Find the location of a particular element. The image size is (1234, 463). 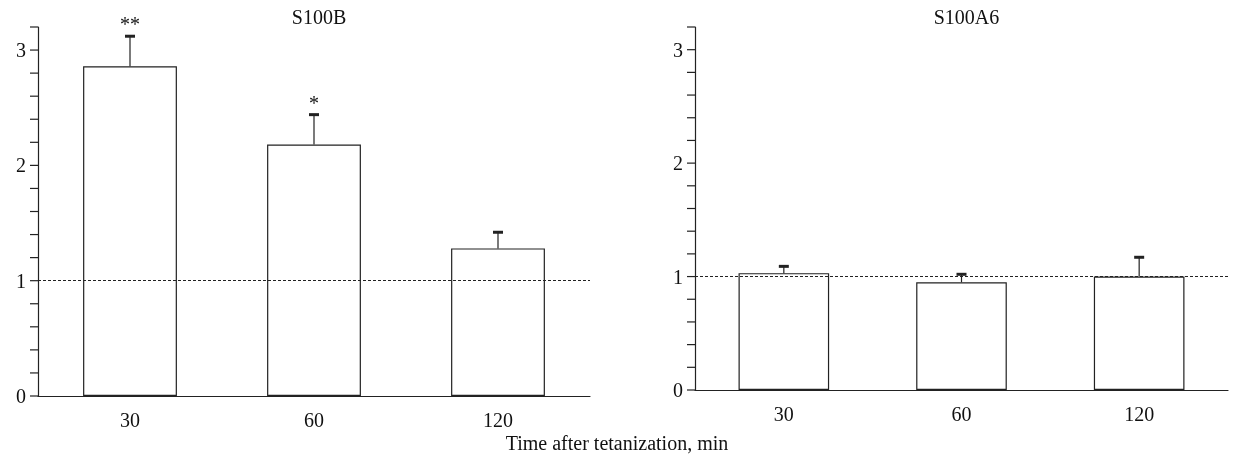

chart-title: S100B is located at coordinates (319, 17).